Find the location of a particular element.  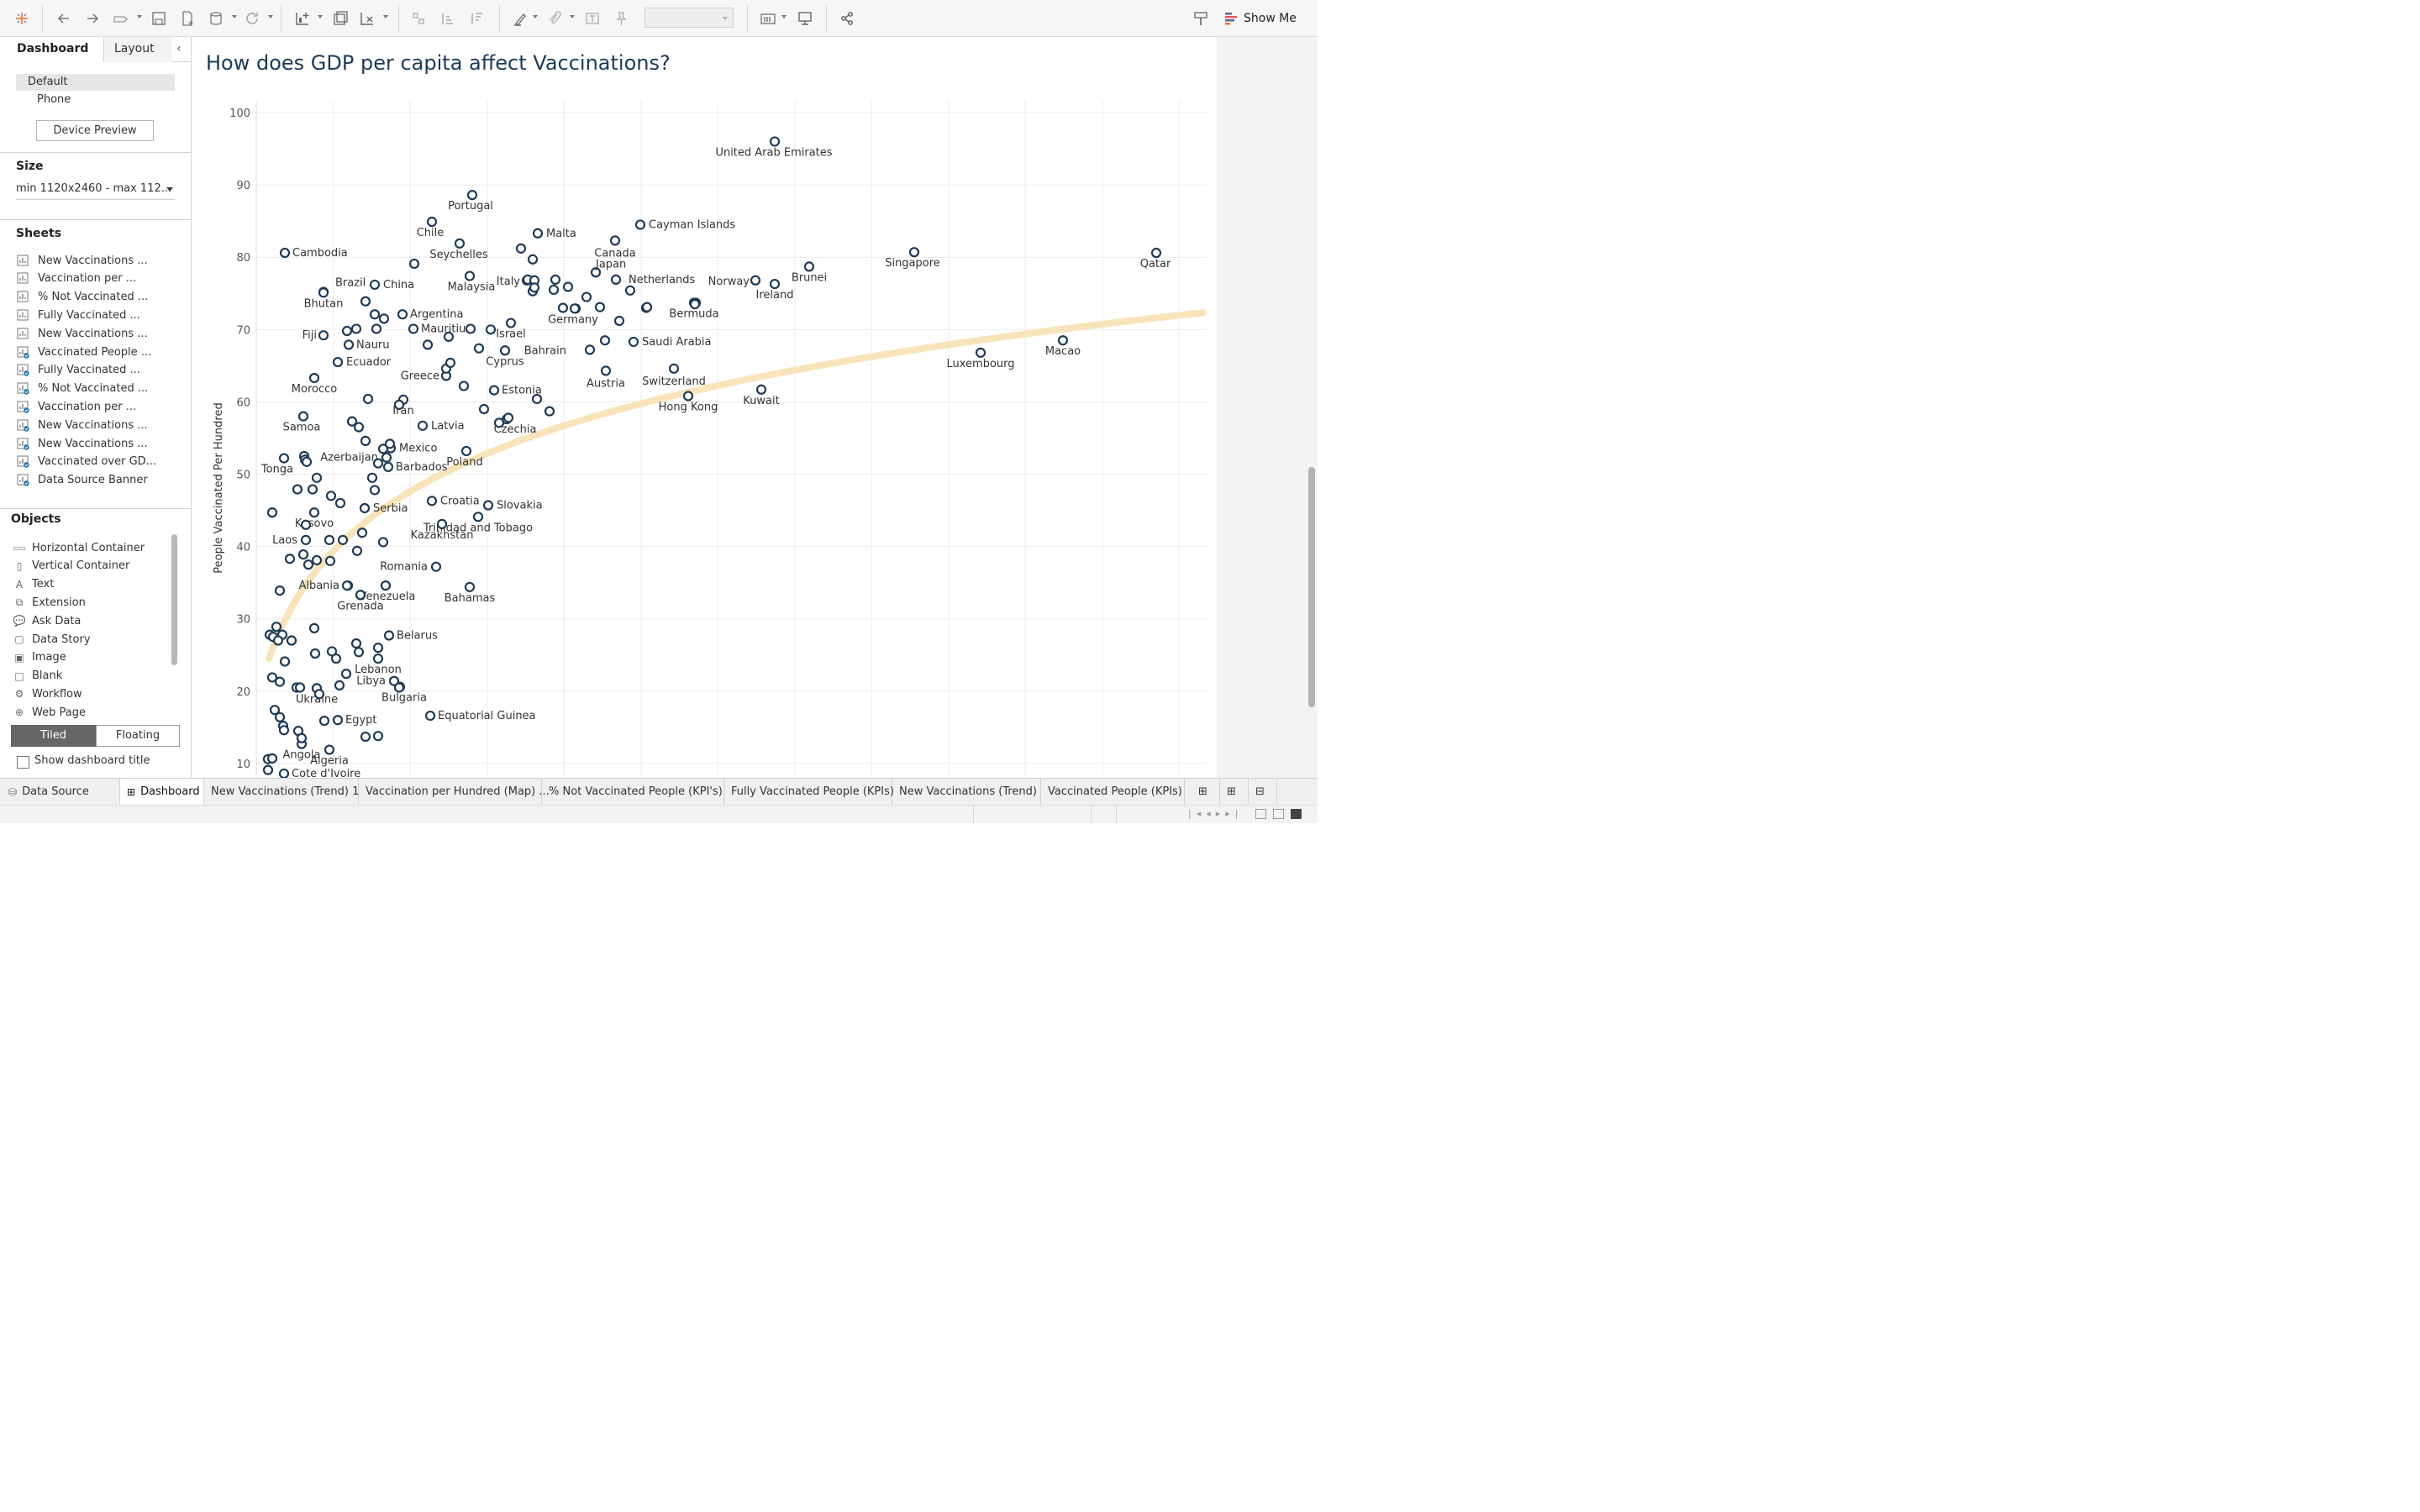

go-to-start-icon is located at coordinates (121, 18).